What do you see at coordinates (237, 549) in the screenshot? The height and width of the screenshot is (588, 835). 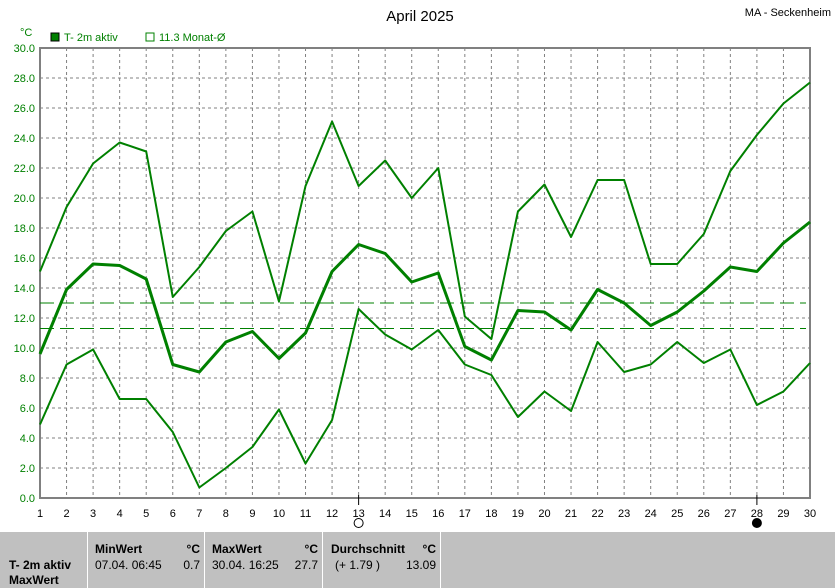 I see `max-header: MaxWert` at bounding box center [237, 549].